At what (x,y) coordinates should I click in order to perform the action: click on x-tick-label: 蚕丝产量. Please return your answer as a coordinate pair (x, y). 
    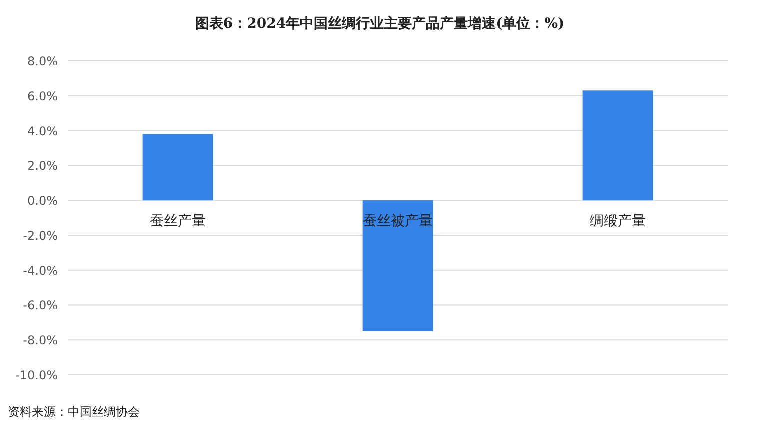
    Looking at the image, I should click on (178, 222).